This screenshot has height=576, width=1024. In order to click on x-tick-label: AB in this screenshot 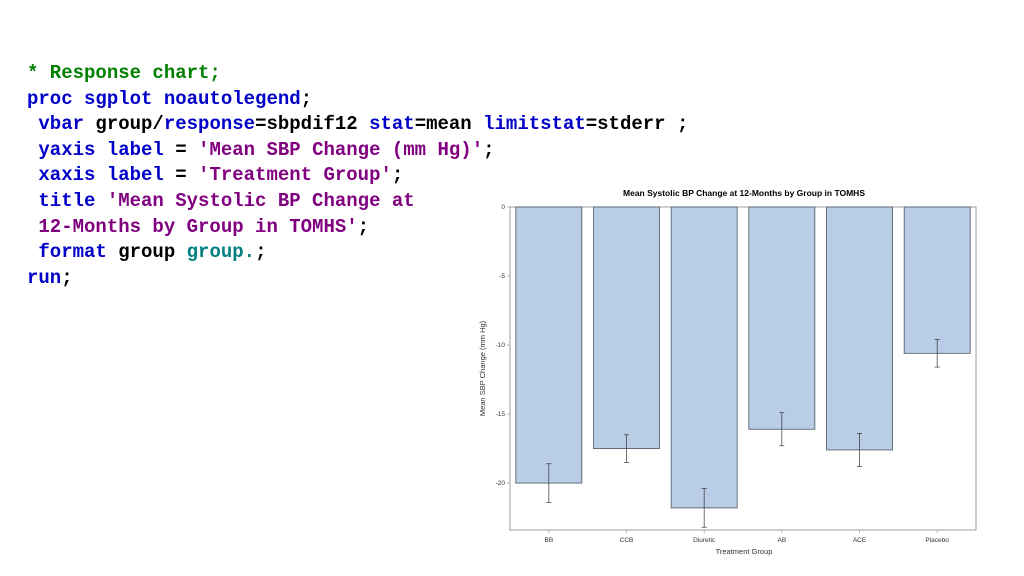, I will do `click(781, 540)`.